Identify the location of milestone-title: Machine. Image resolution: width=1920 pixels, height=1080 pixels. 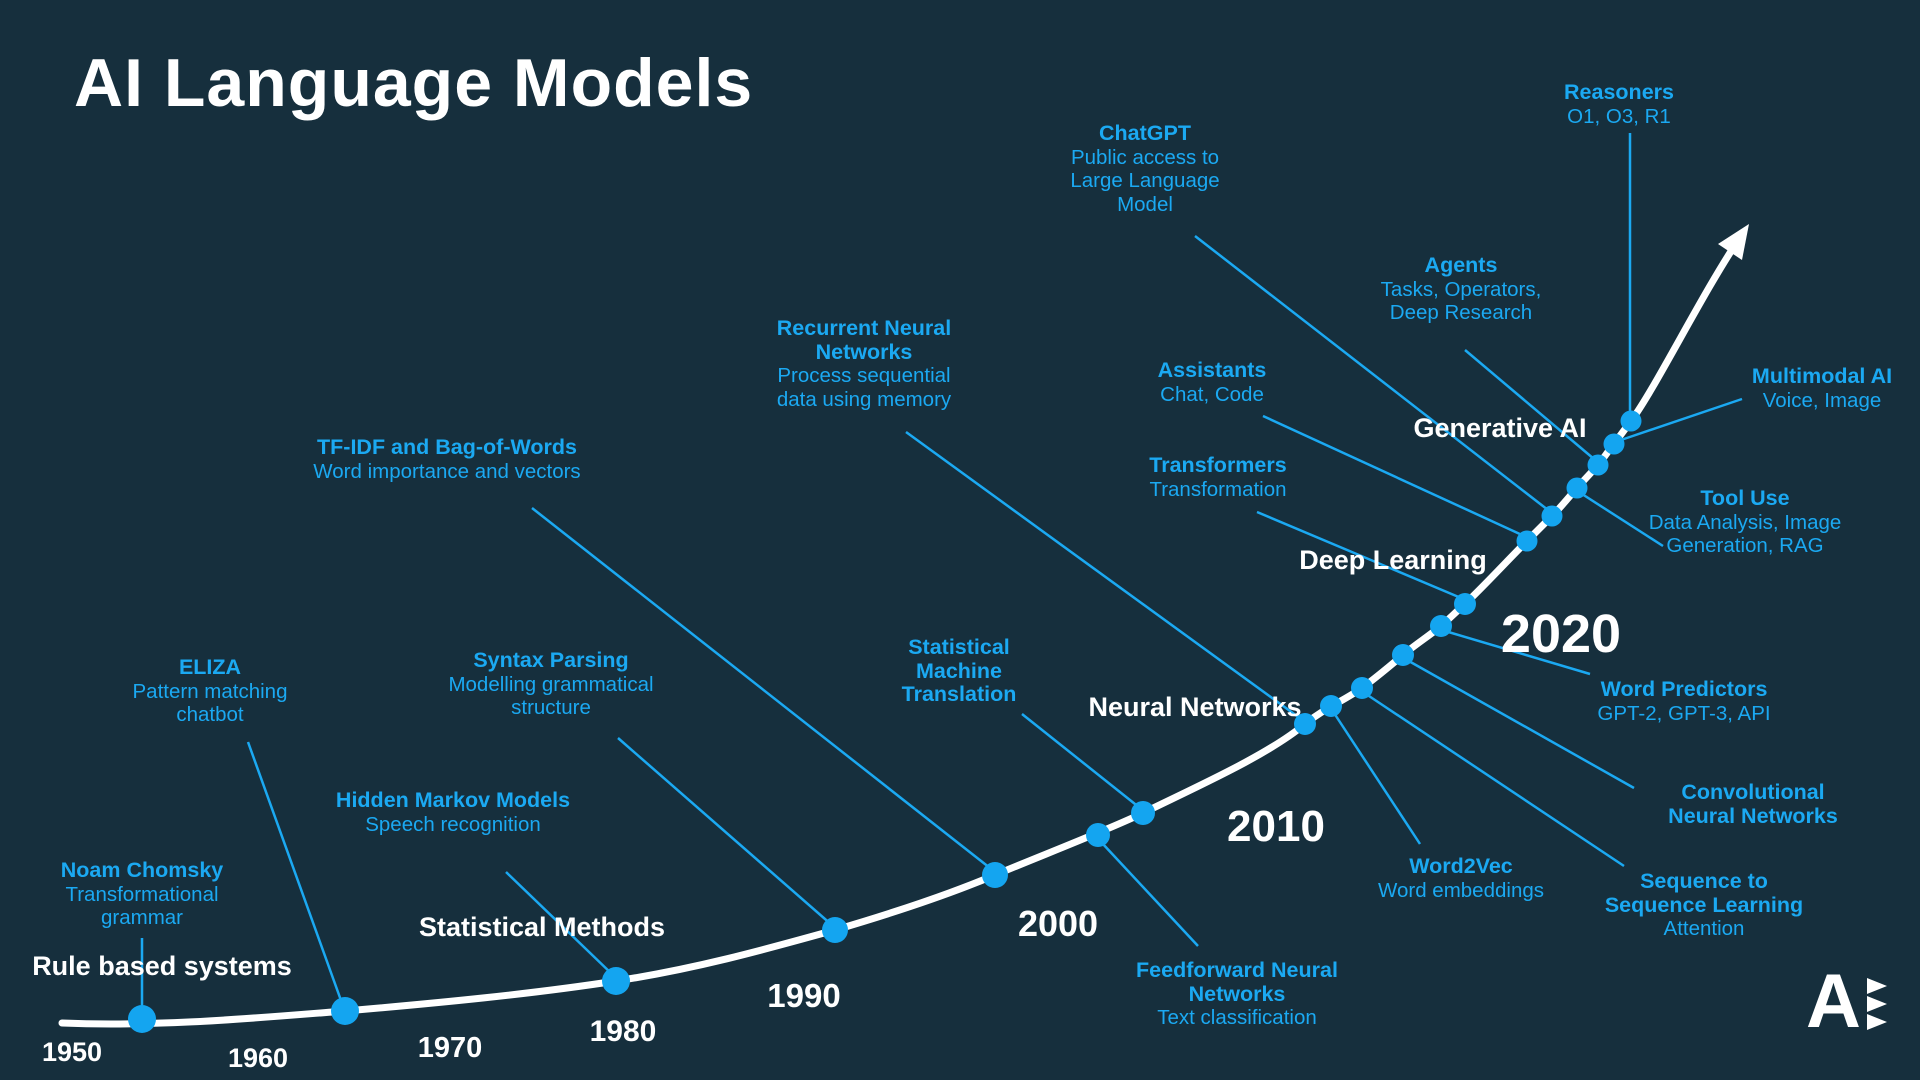
(959, 670).